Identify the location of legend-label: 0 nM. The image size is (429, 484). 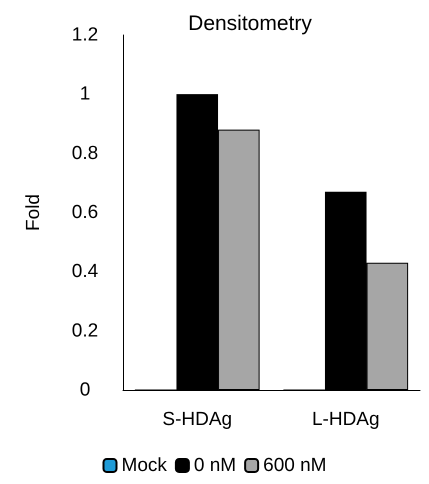
(215, 465).